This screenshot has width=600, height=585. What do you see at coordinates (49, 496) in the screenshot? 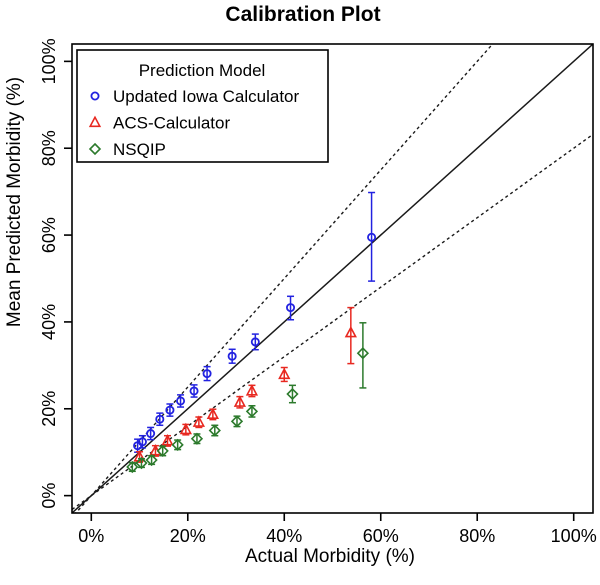
I see `y-tick-label: 0%` at bounding box center [49, 496].